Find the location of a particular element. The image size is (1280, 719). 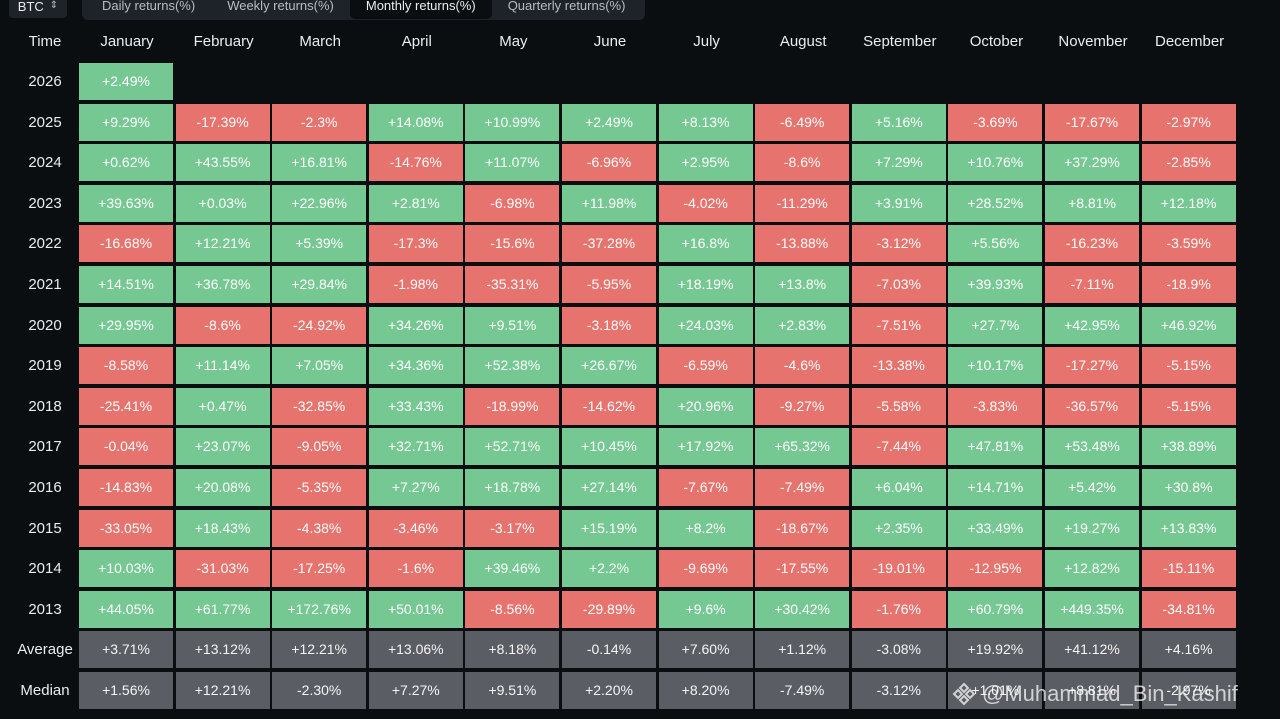

return-cell: +22.96% is located at coordinates (319, 203).